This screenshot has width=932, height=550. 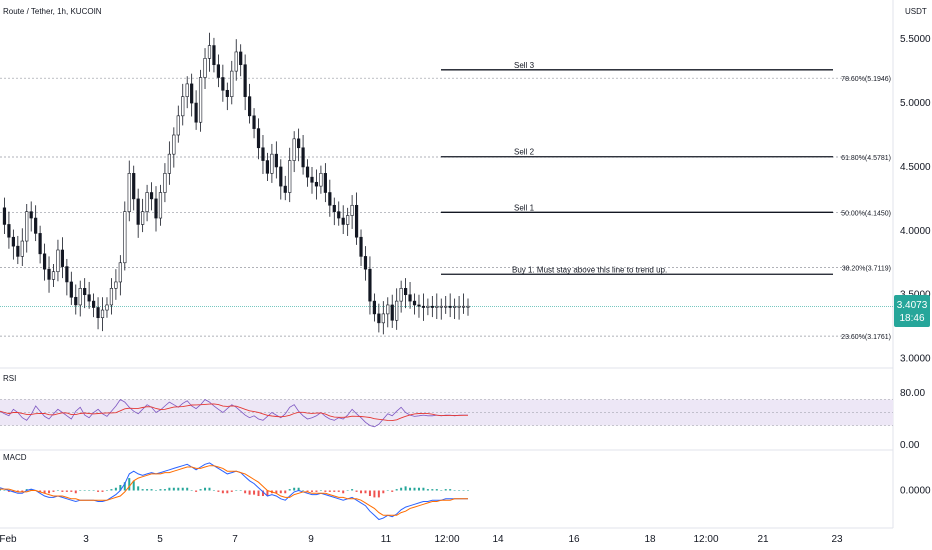 What do you see at coordinates (915, 103) in the screenshot?
I see `price-tick-label: 5.0000` at bounding box center [915, 103].